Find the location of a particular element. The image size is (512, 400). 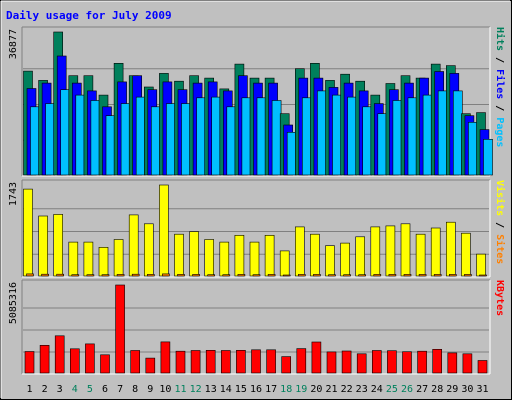

x-tick-day-10: 10 is located at coordinates (165, 389).